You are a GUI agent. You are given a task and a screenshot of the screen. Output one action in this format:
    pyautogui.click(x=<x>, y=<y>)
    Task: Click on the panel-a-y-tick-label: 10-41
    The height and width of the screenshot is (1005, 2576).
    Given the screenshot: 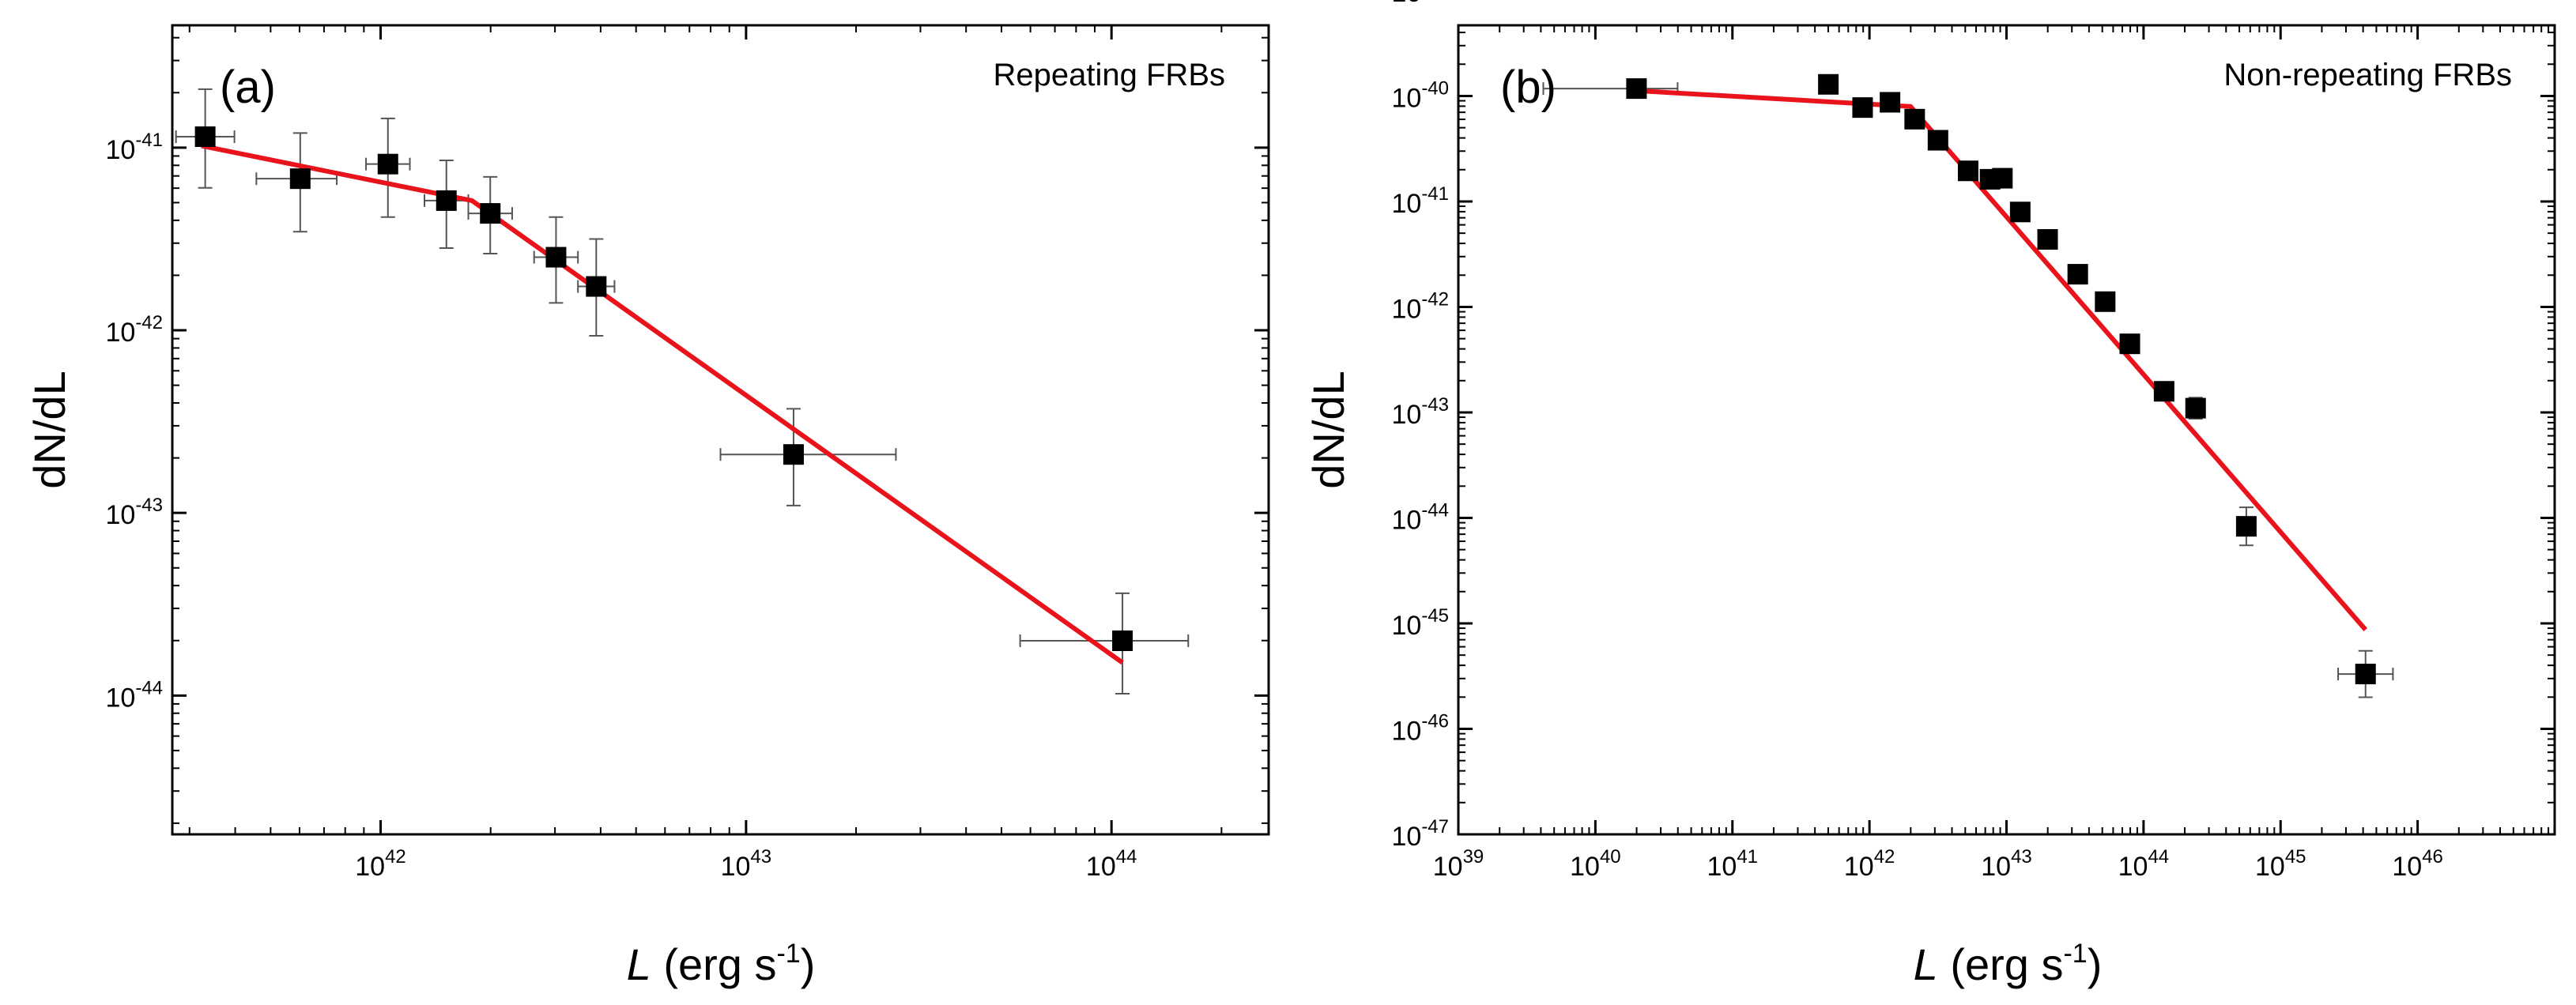 What is the action you would take?
    pyautogui.click(x=134, y=147)
    